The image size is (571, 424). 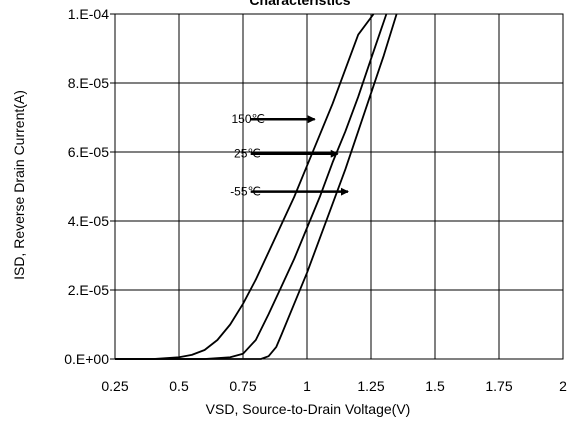 I want to click on annotation-label: 150℃, so click(x=247, y=119).